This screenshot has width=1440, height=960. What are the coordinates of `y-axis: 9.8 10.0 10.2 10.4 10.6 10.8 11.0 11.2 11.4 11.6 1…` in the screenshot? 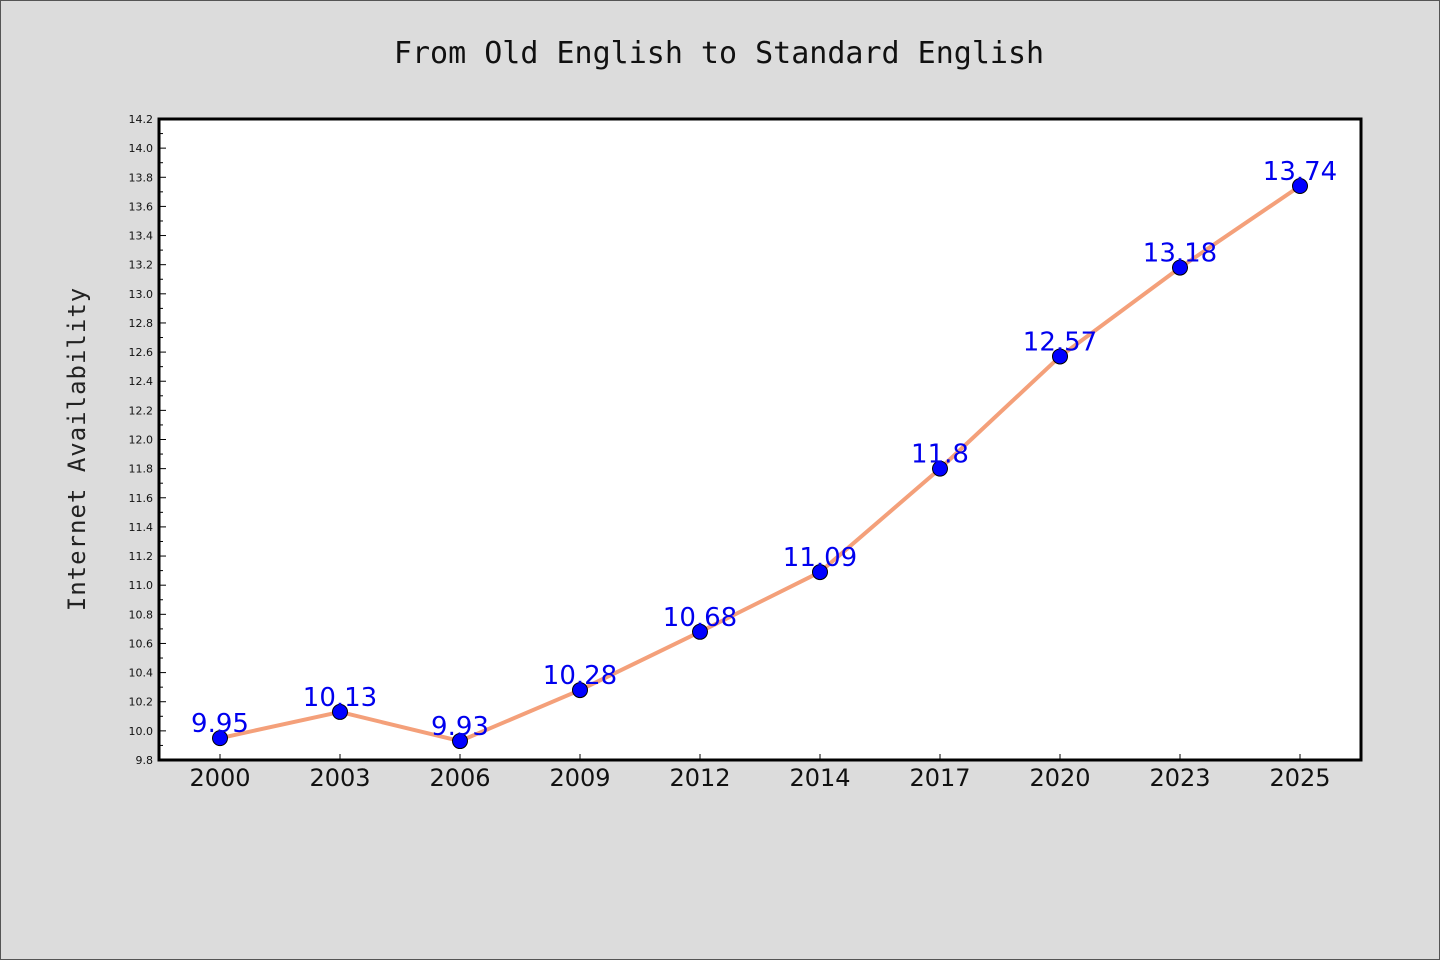 It's located at (147, 440).